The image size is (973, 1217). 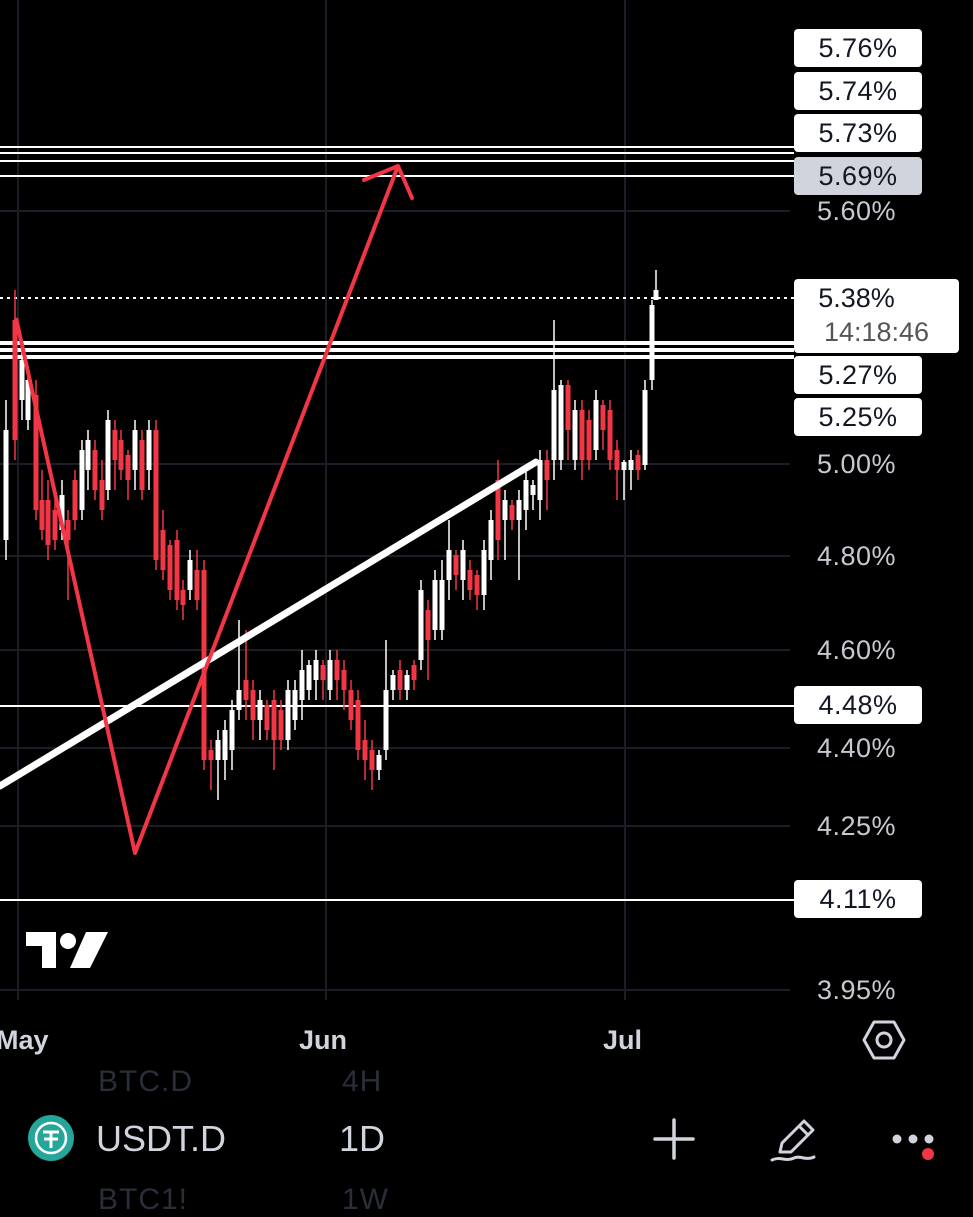 I want to click on price-axis-label: 4.60%, so click(x=857, y=650).